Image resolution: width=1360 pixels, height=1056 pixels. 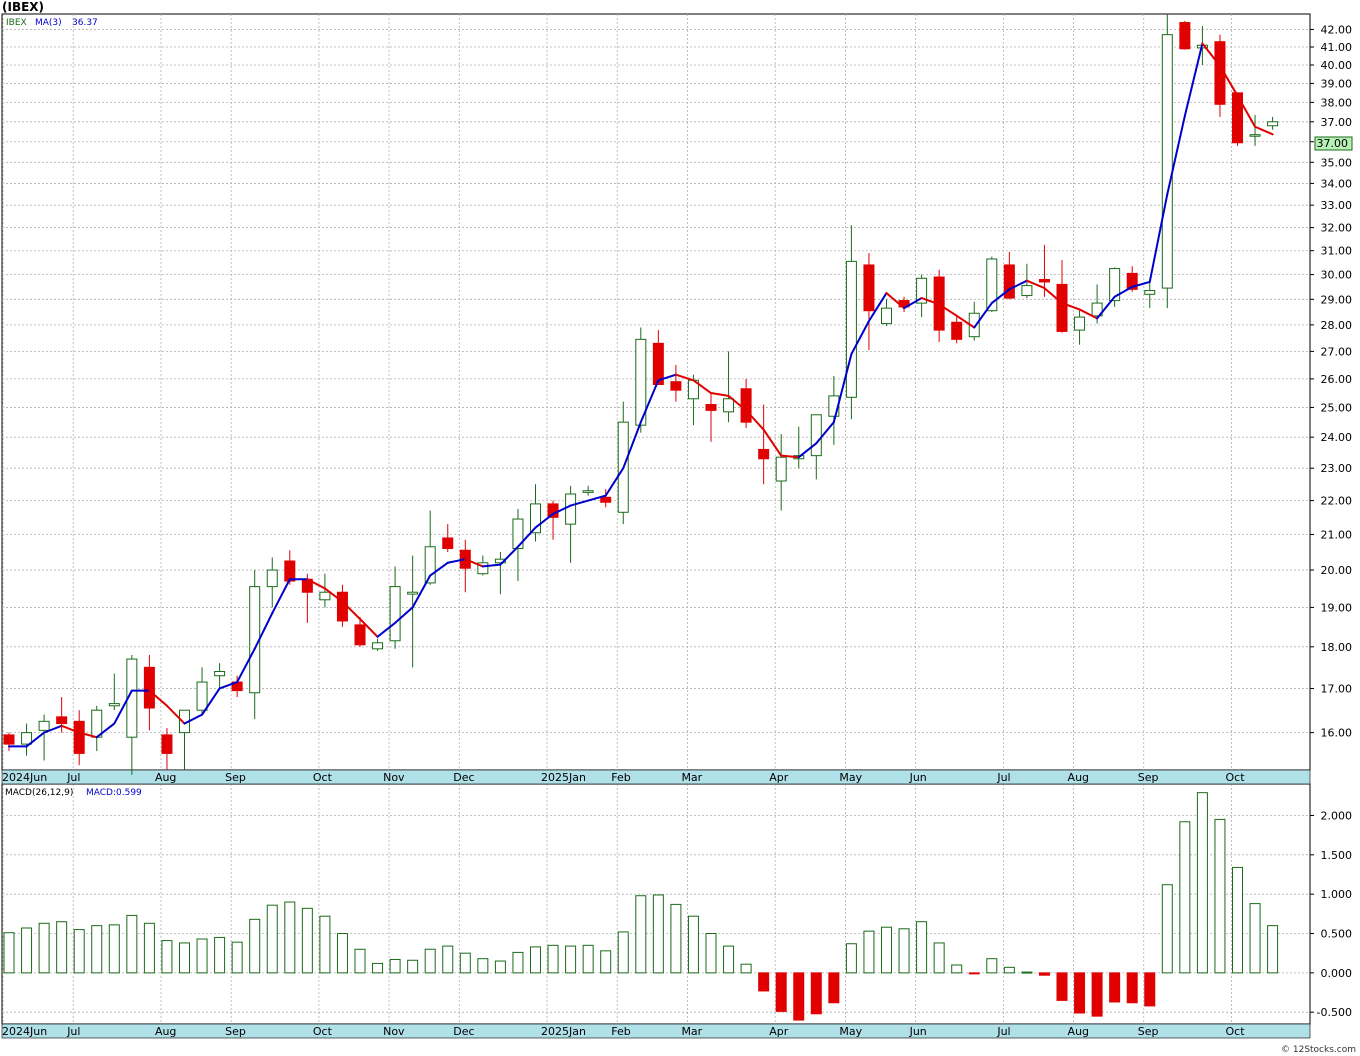 I want to click on macd-tick-label: 2.000, so click(x=1337, y=815).